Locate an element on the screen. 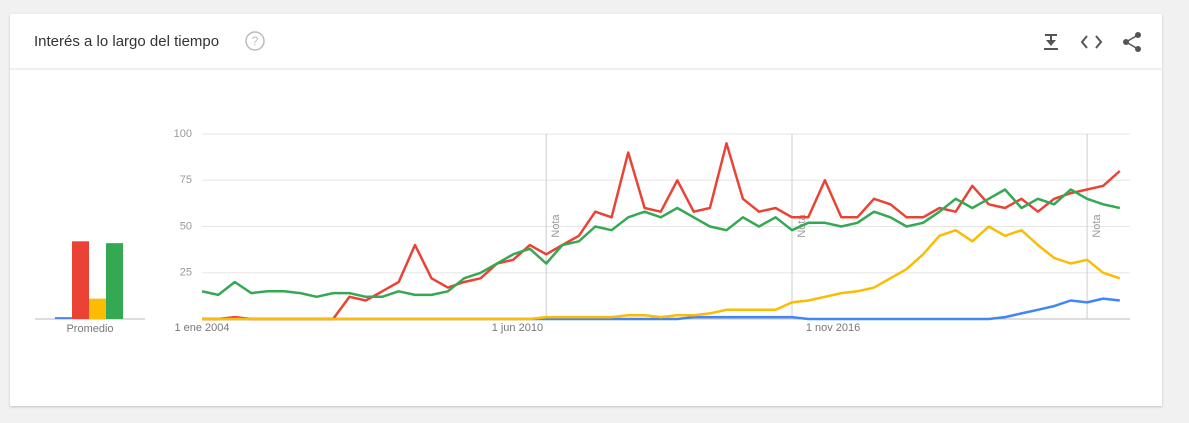 The height and width of the screenshot is (423, 1189). help-icon: ? is located at coordinates (255, 41).